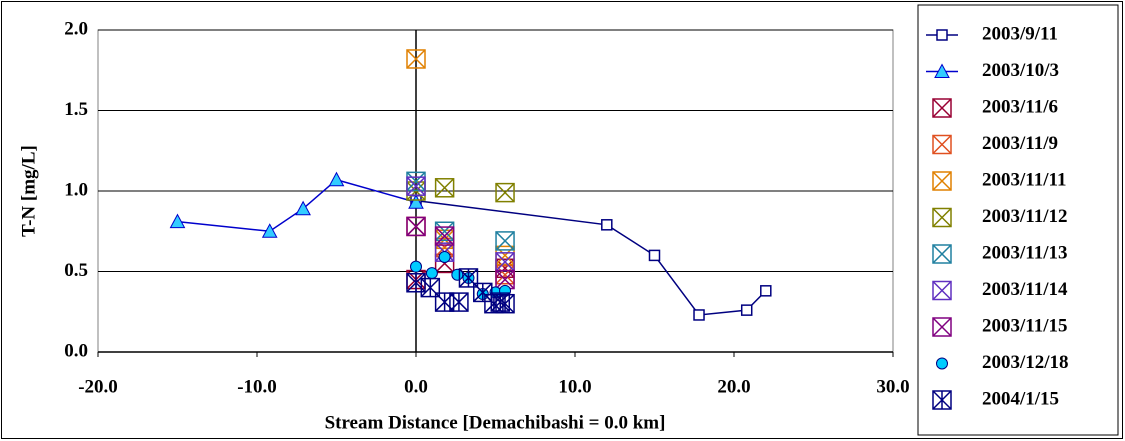  Describe the element at coordinates (995, 107) in the screenshot. I see `legend-entry: 2003/11/6` at that location.